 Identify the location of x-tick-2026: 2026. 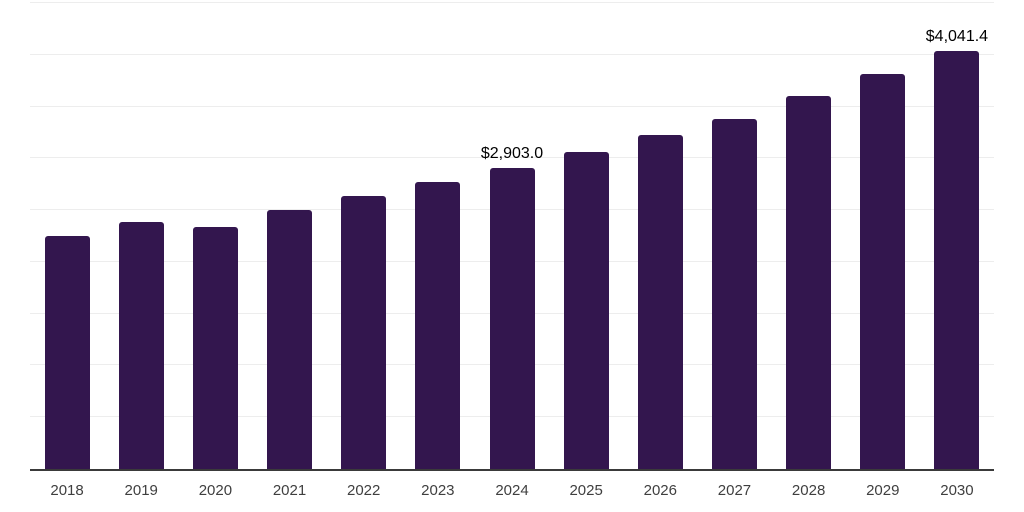
(660, 490).